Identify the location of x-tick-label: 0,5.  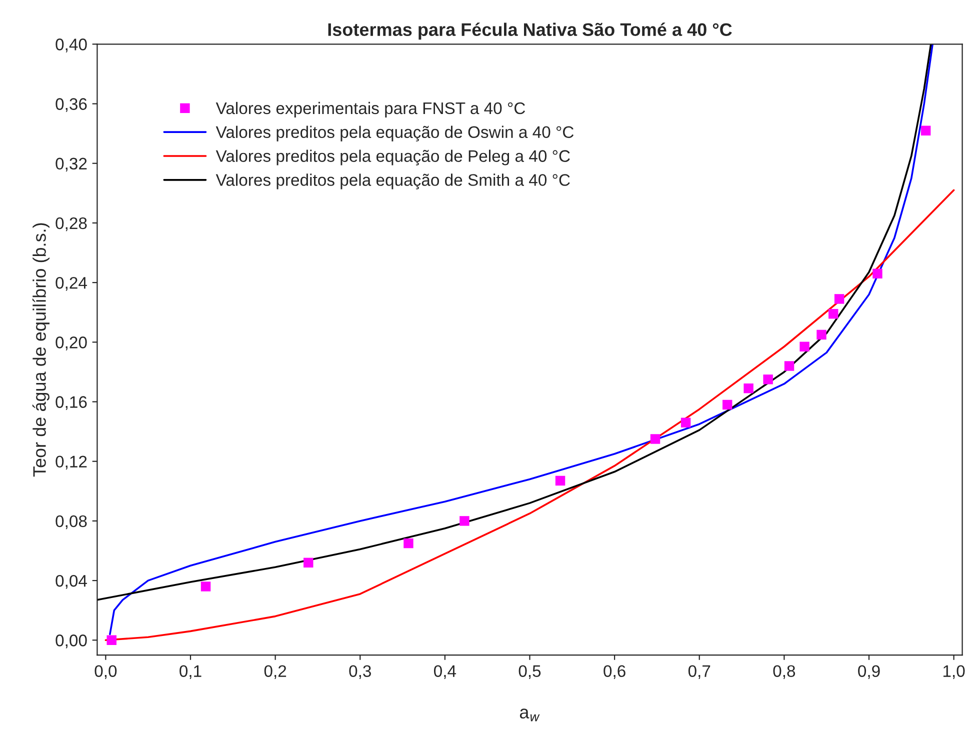
(529, 672).